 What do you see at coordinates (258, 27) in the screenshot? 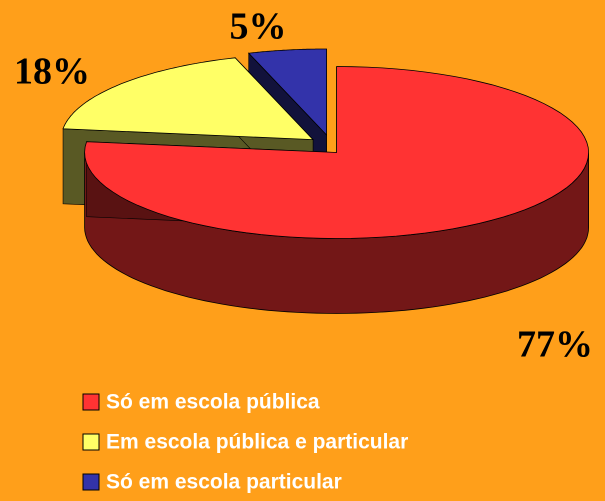
I see `value-label: 5%` at bounding box center [258, 27].